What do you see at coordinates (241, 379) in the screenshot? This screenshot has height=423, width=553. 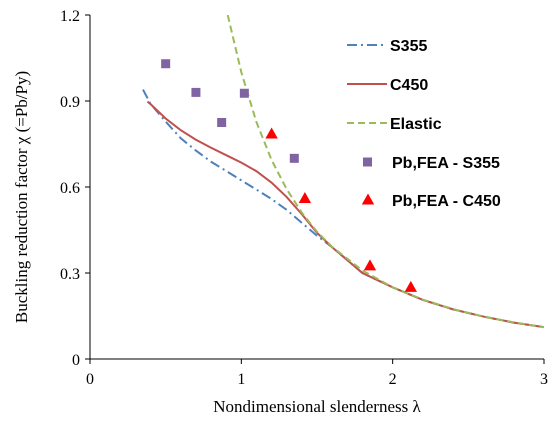 I see `x-tick-label: 1` at bounding box center [241, 379].